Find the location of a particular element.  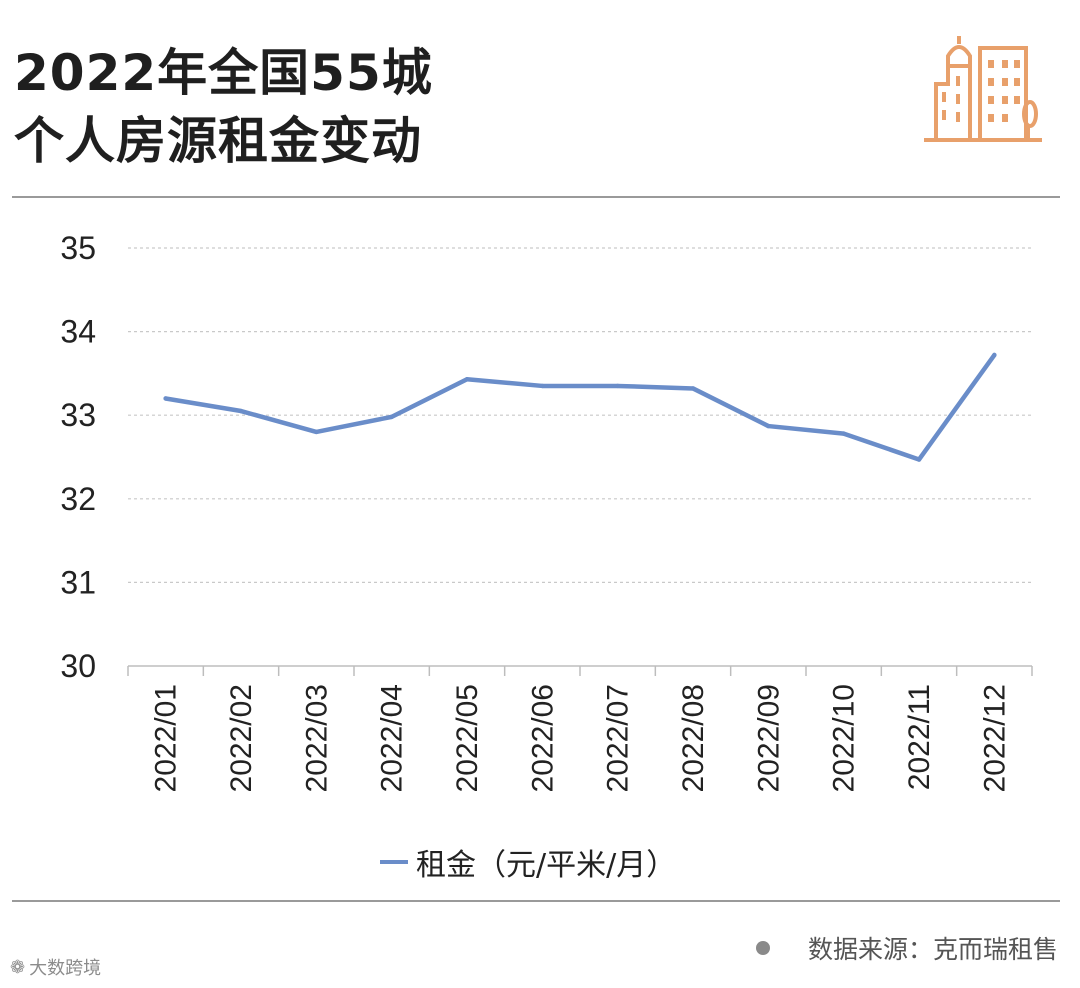

legend-swatch is located at coordinates (394, 862).